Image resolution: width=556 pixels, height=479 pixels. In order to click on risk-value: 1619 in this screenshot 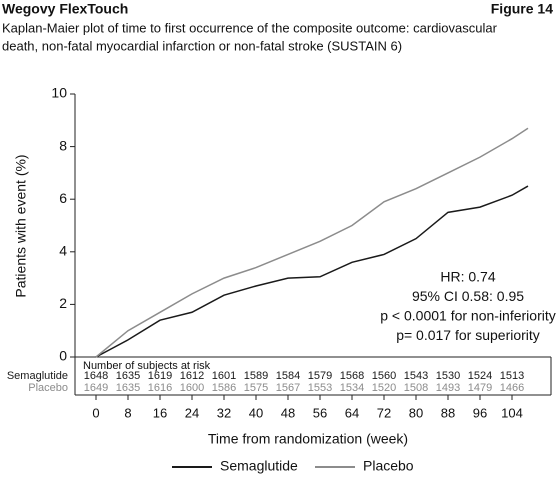, I will do `click(160, 376)`.